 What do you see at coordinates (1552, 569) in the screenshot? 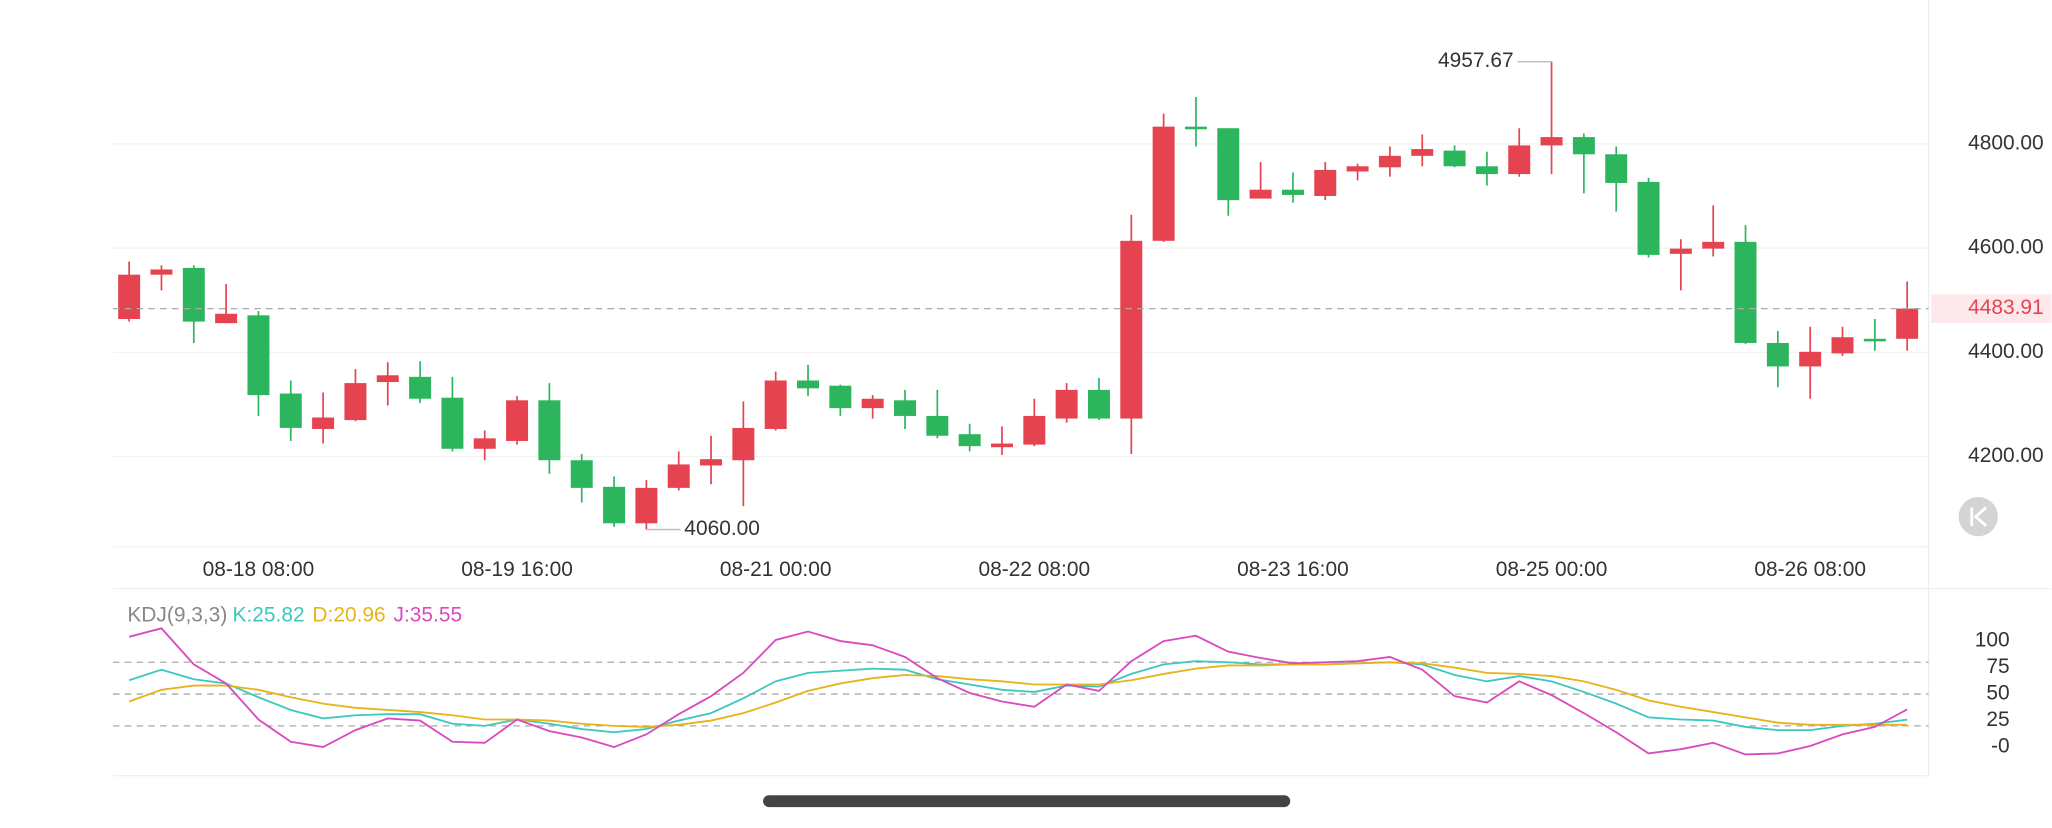
I see `x-tick-label: 08-25 00:00` at bounding box center [1552, 569].